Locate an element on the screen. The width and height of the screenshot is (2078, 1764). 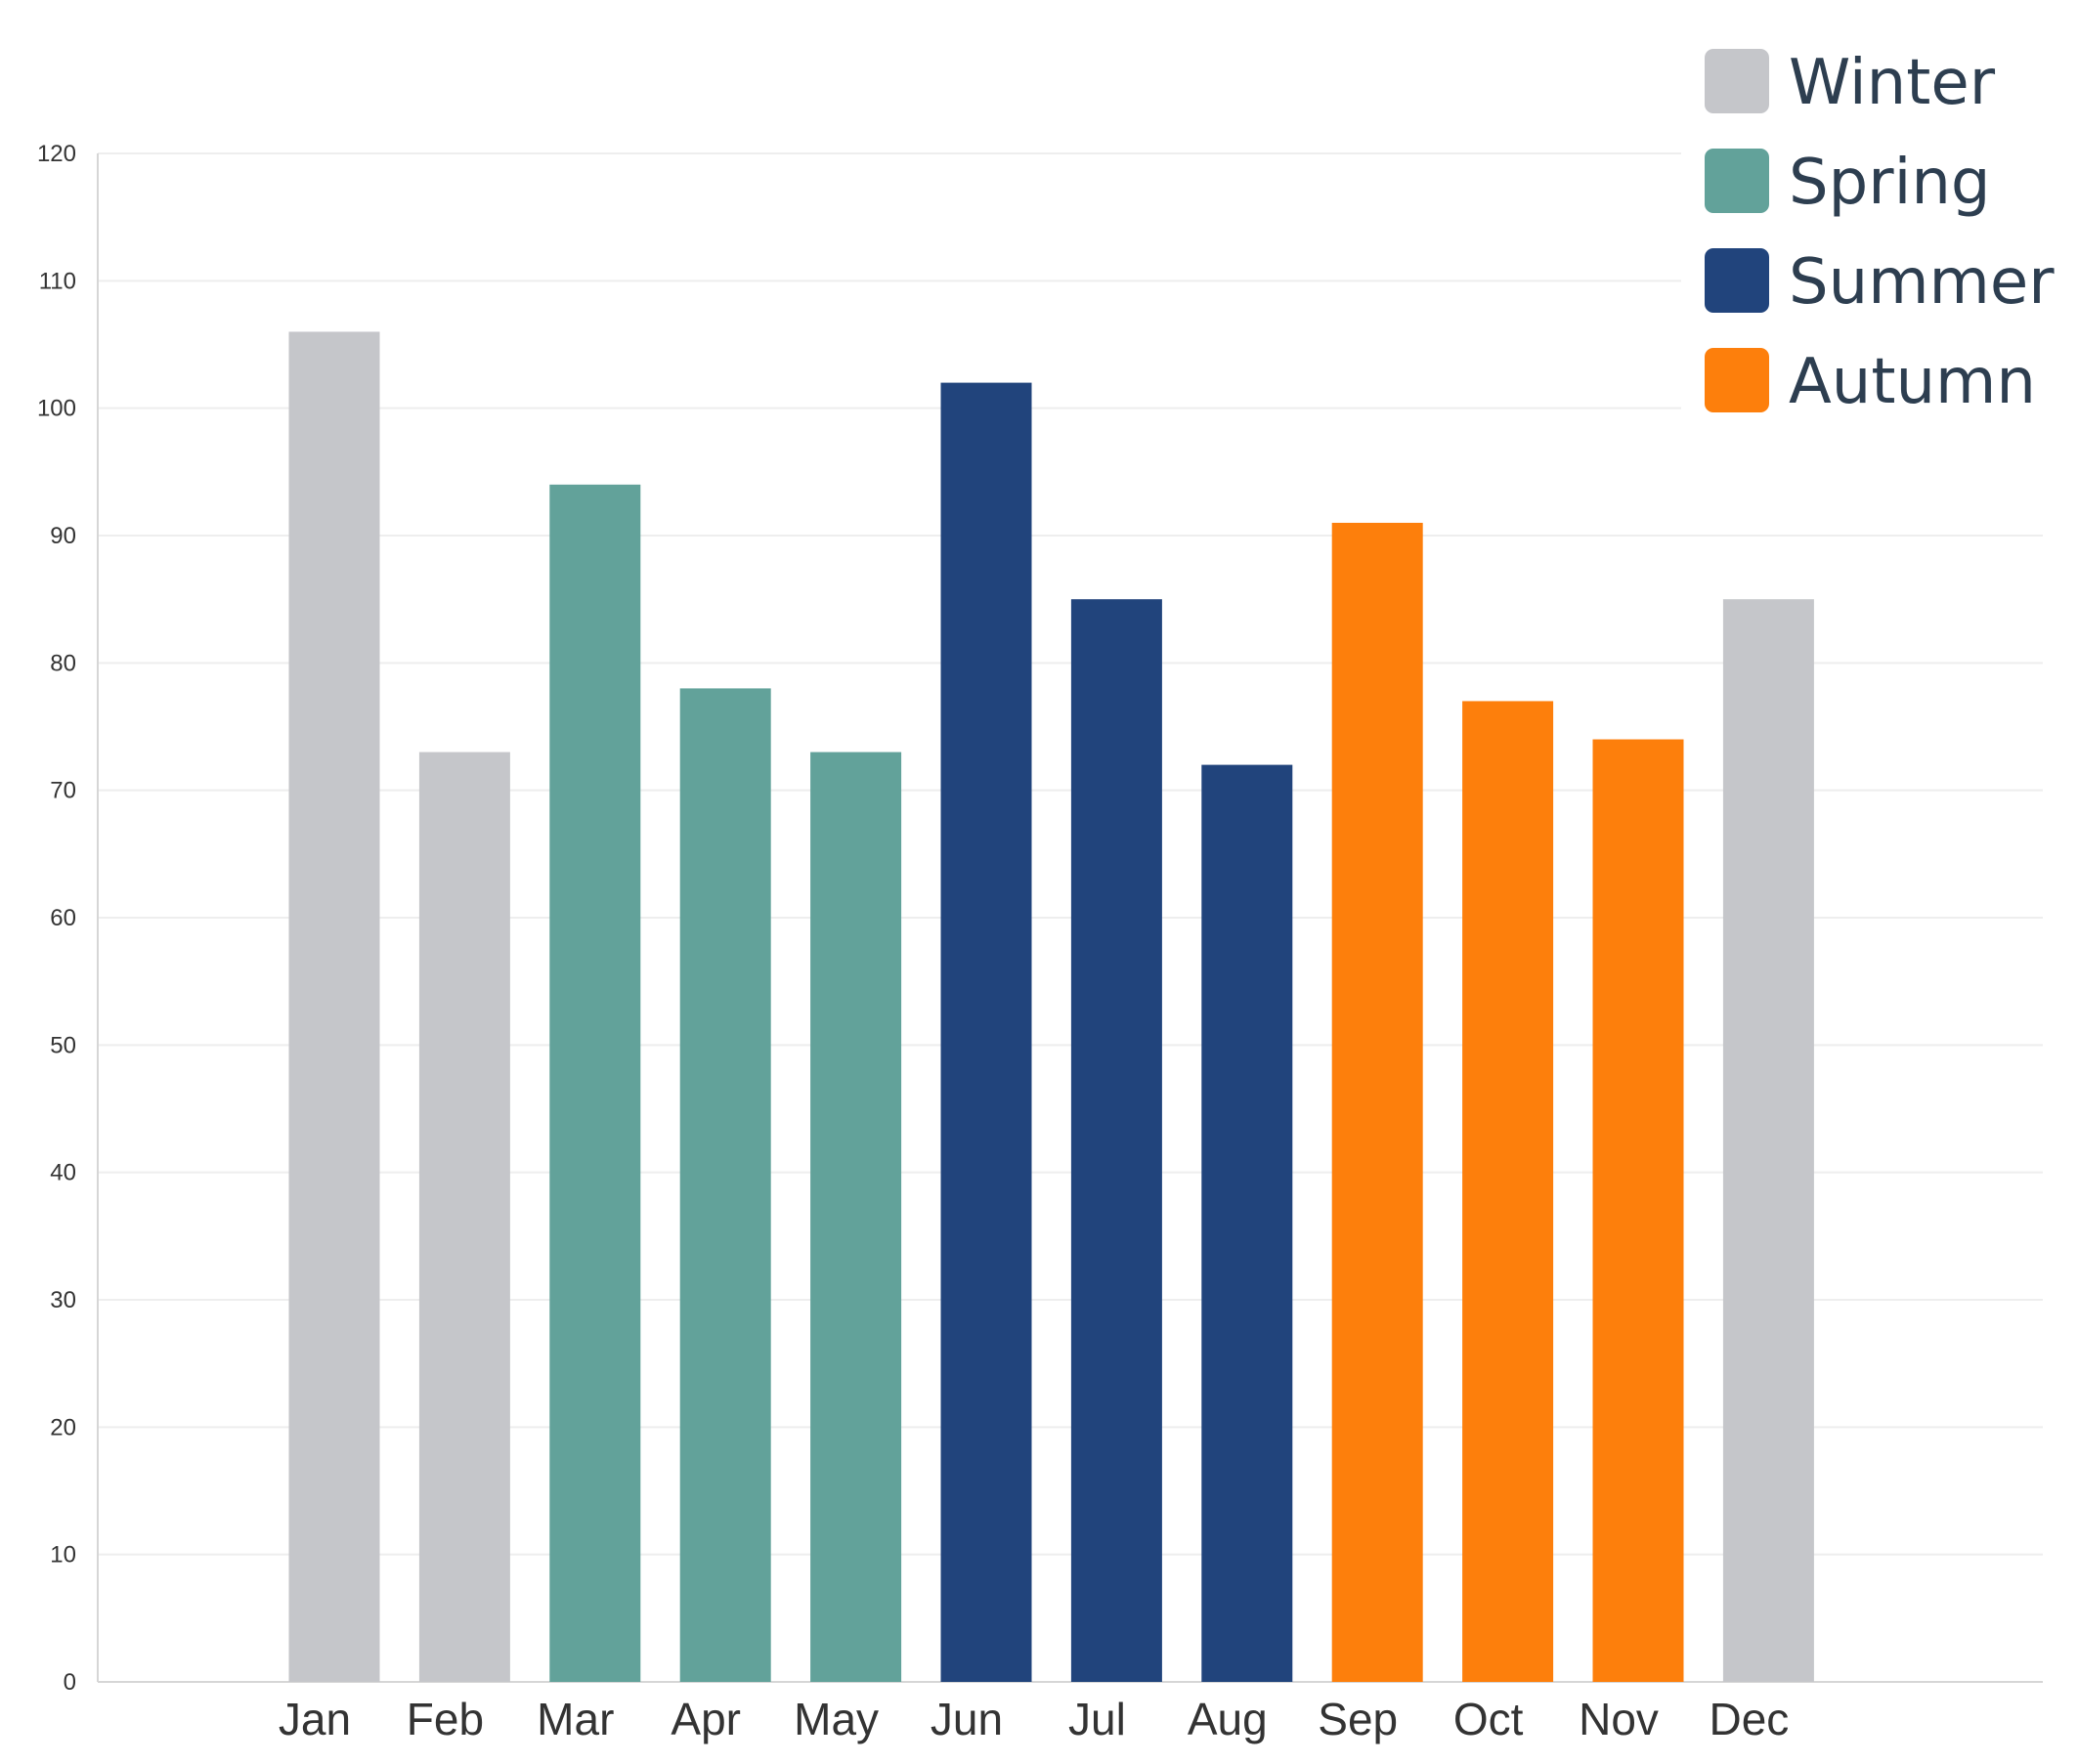
legend-swatch-summer is located at coordinates (1737, 280).